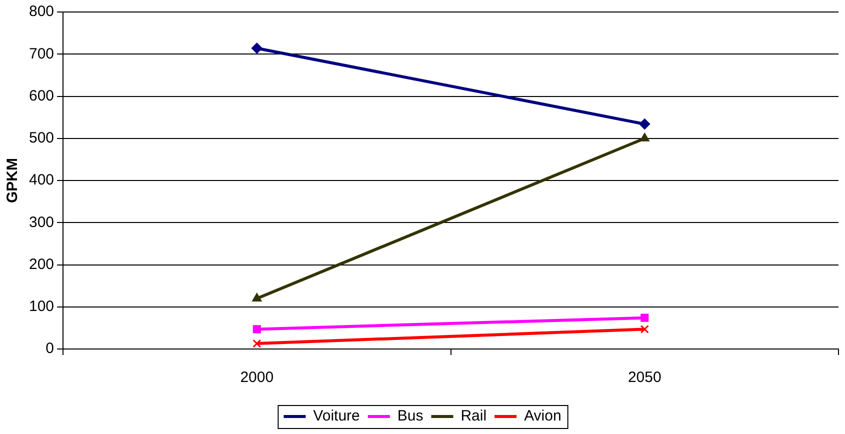 The width and height of the screenshot is (845, 434). I want to click on y-tick-label: 200, so click(41, 264).